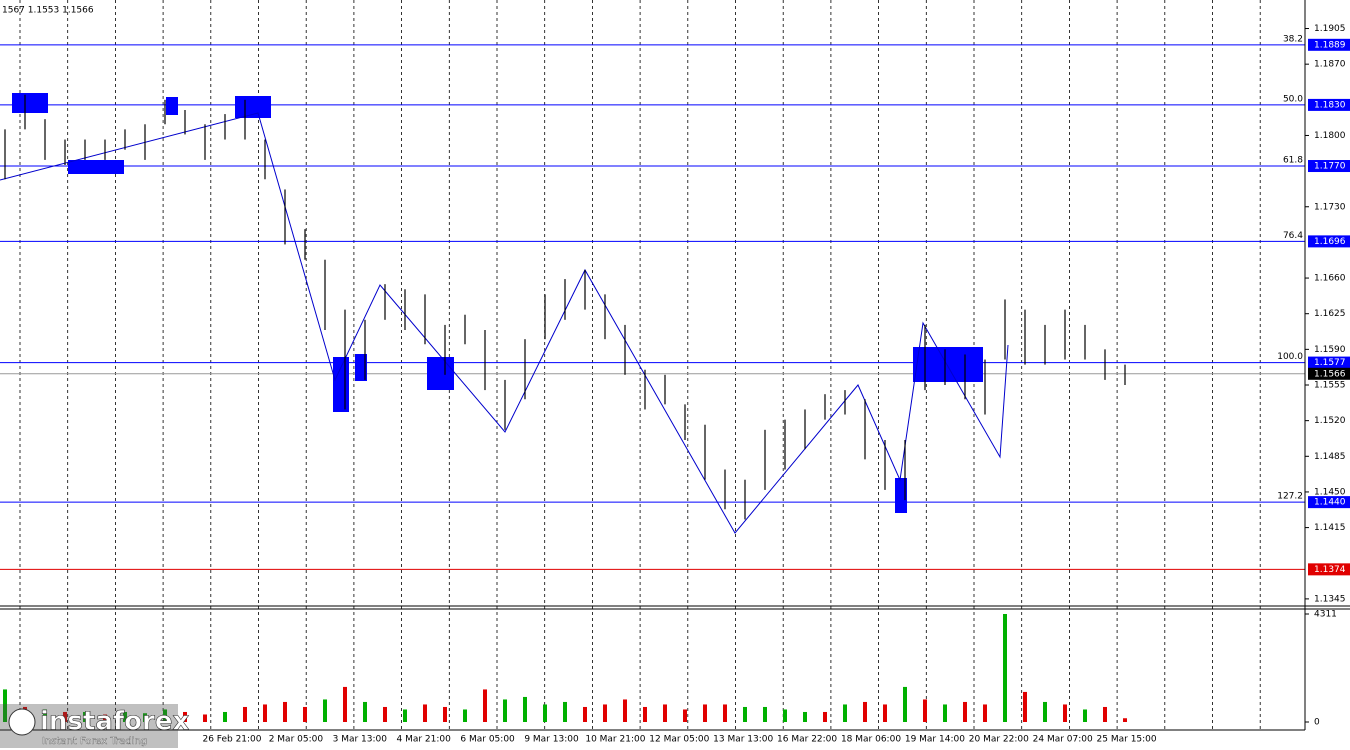  I want to click on y-tick-label: 1.1450, so click(1330, 492).